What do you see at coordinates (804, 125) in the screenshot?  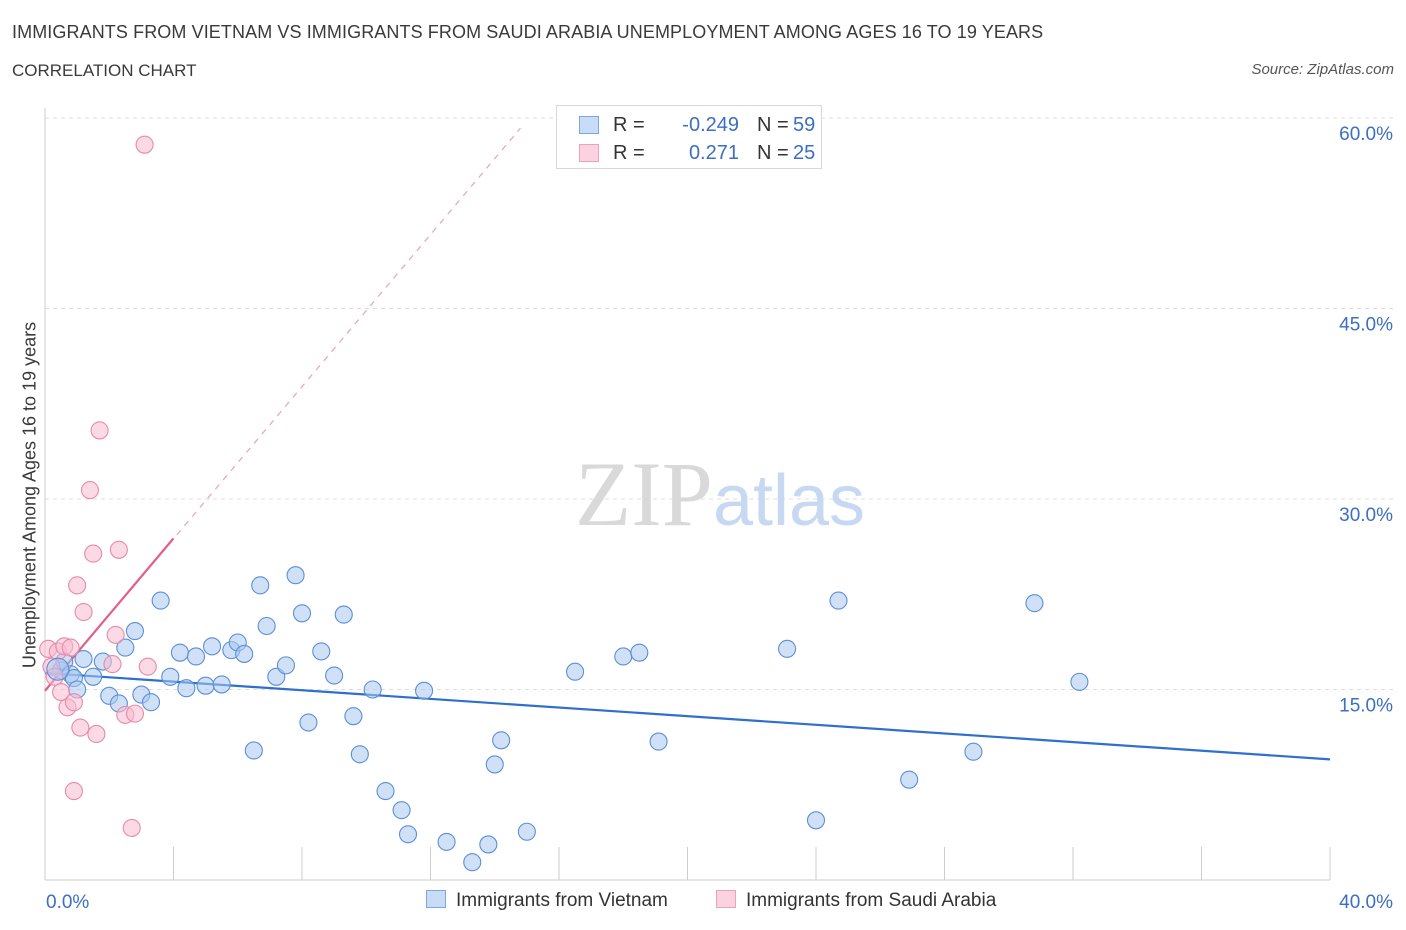 I see `legend-n-value: 59` at bounding box center [804, 125].